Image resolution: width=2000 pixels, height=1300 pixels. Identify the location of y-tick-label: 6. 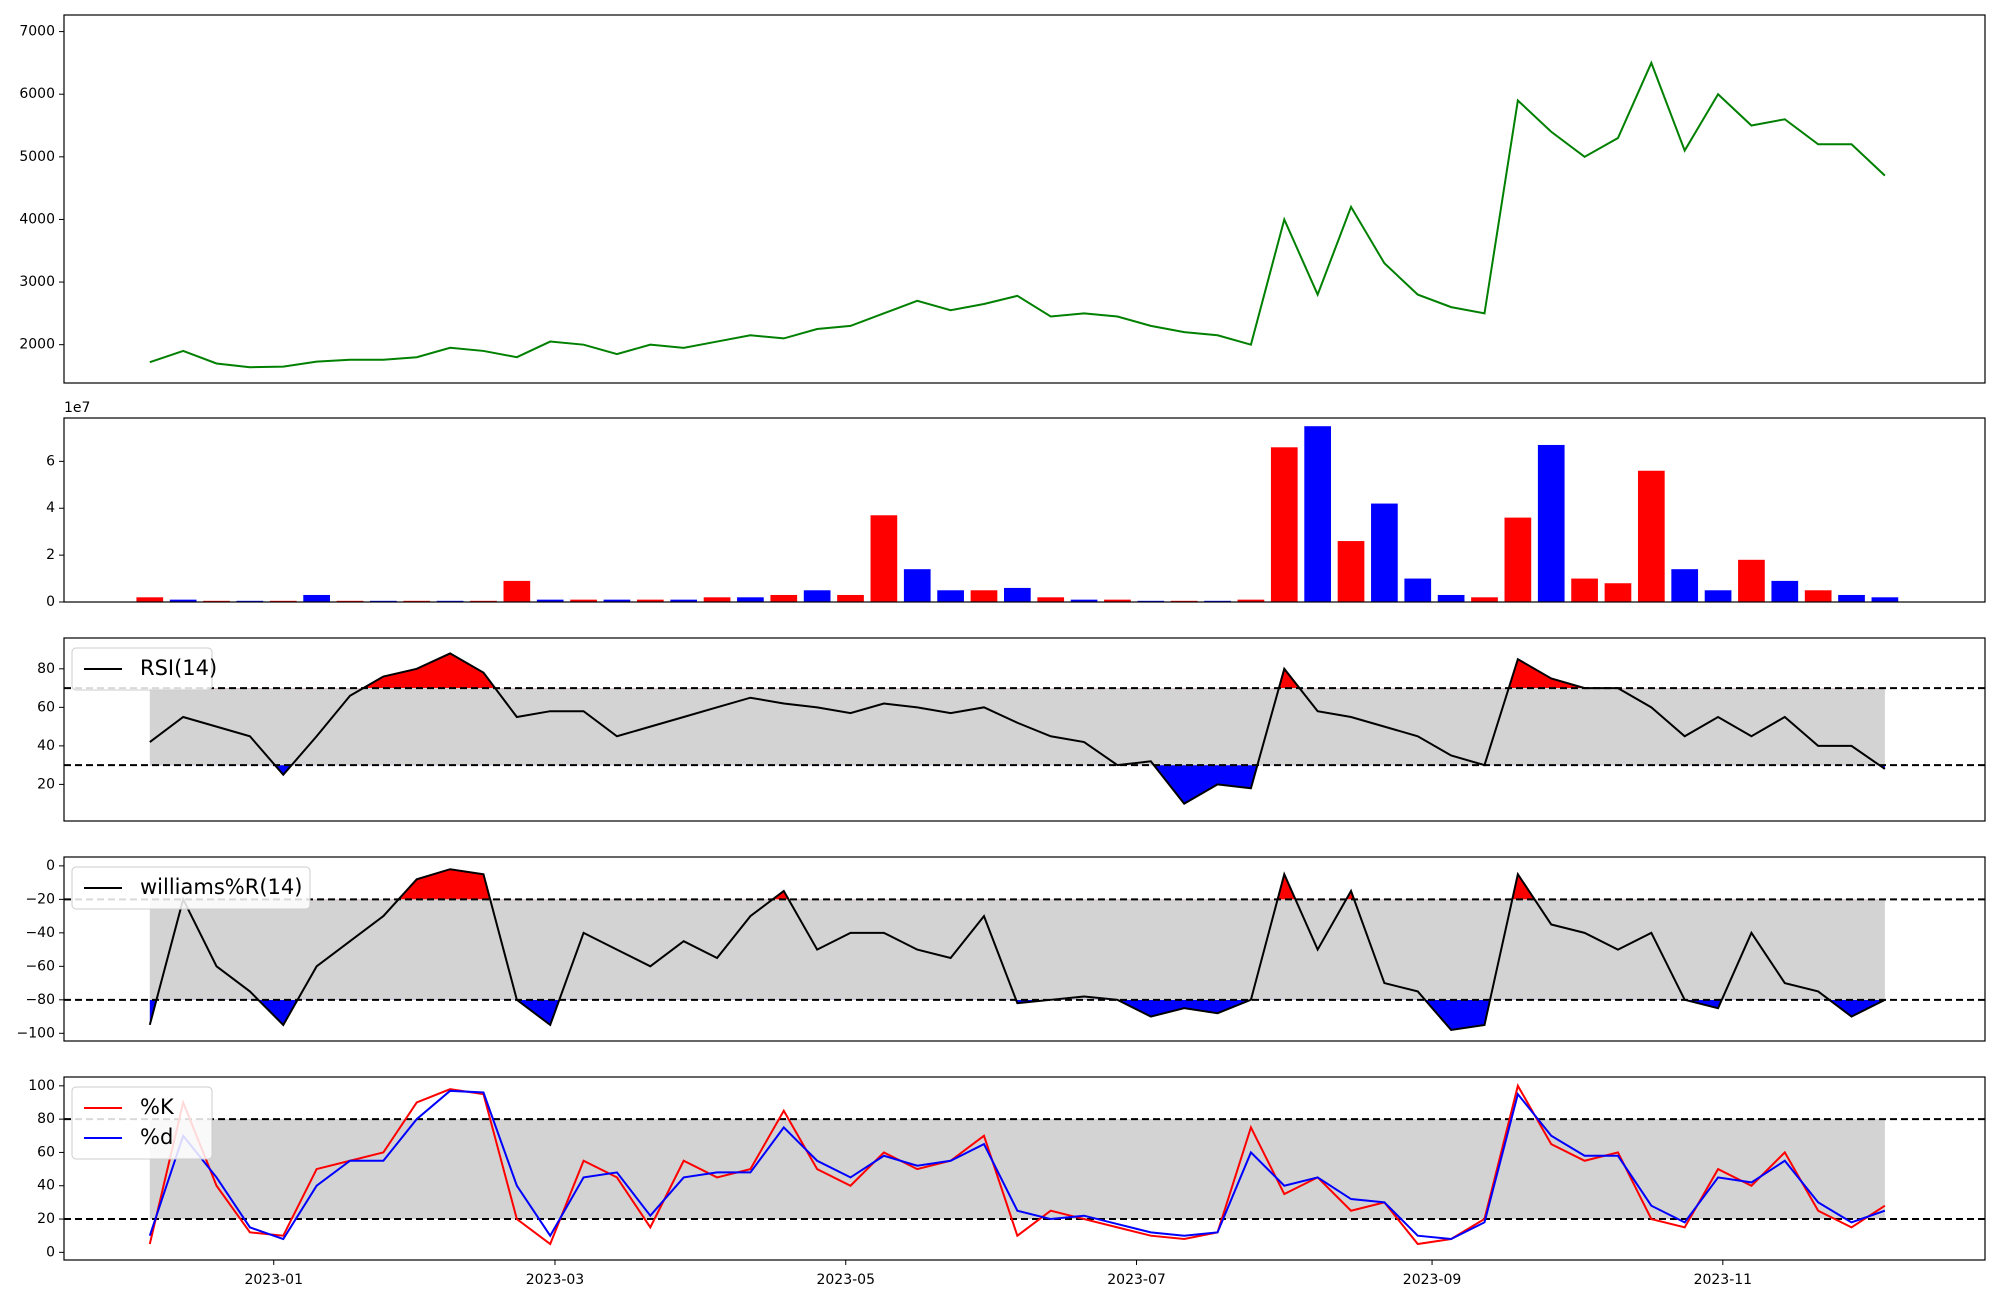
(50, 461).